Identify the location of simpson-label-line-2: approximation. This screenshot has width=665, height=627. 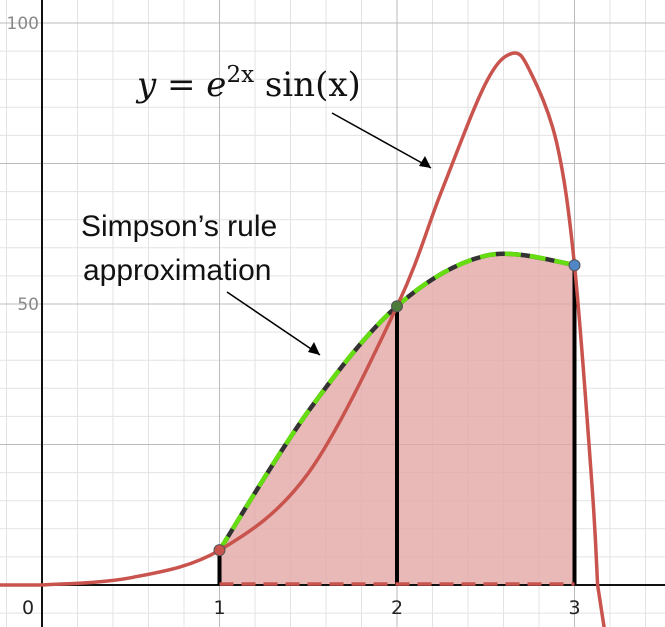
(177, 270).